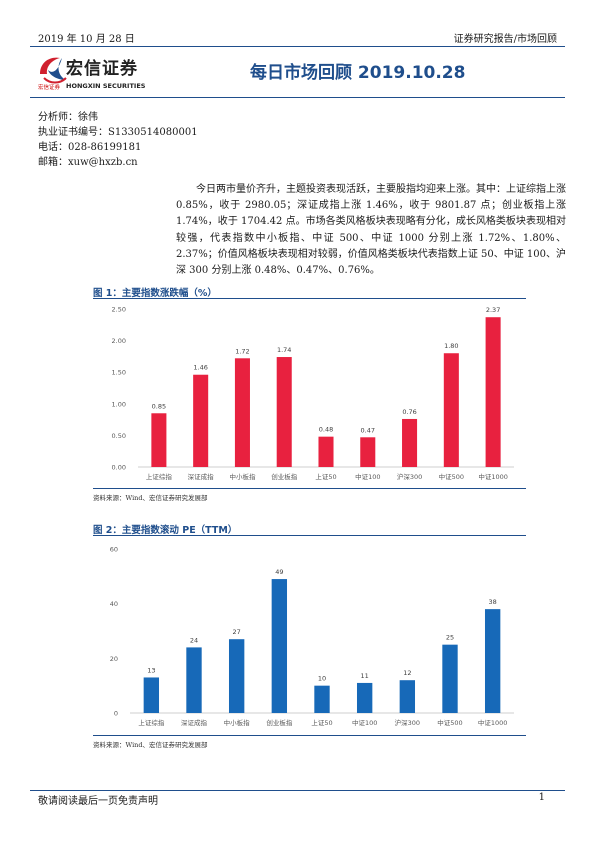 The width and height of the screenshot is (595, 842). What do you see at coordinates (541, 797) in the screenshot?
I see `page-number: 1` at bounding box center [541, 797].